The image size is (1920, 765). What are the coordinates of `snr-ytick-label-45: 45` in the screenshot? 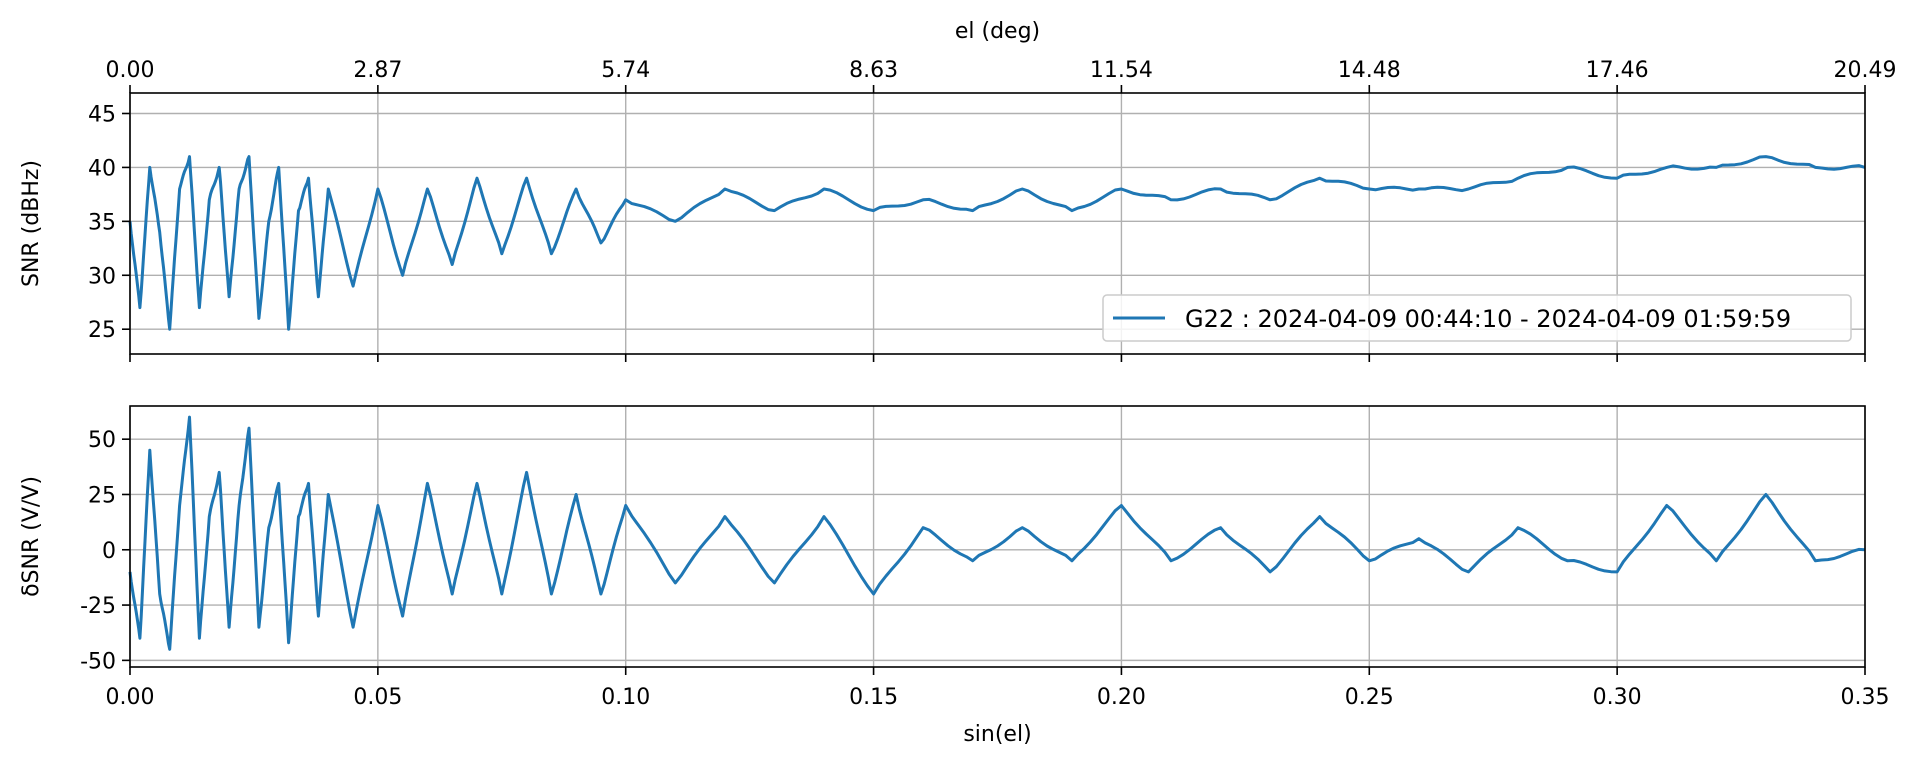 It's located at (102, 114).